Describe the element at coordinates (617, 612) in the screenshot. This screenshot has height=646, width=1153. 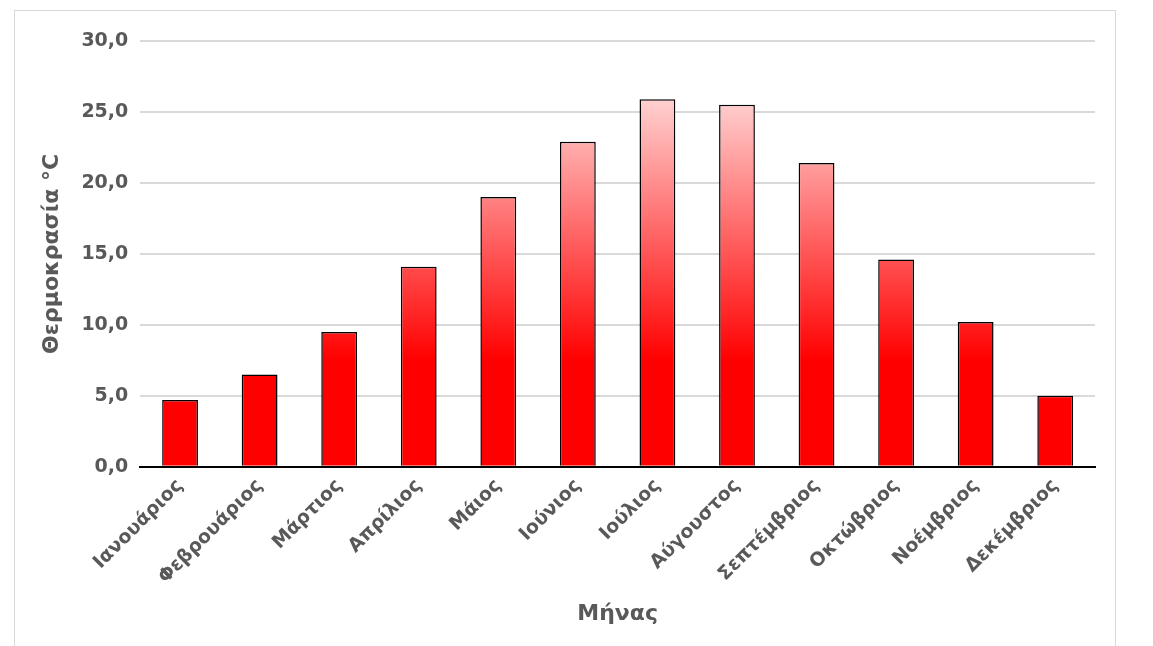
I see `x-axis-title: Μήνας` at that location.